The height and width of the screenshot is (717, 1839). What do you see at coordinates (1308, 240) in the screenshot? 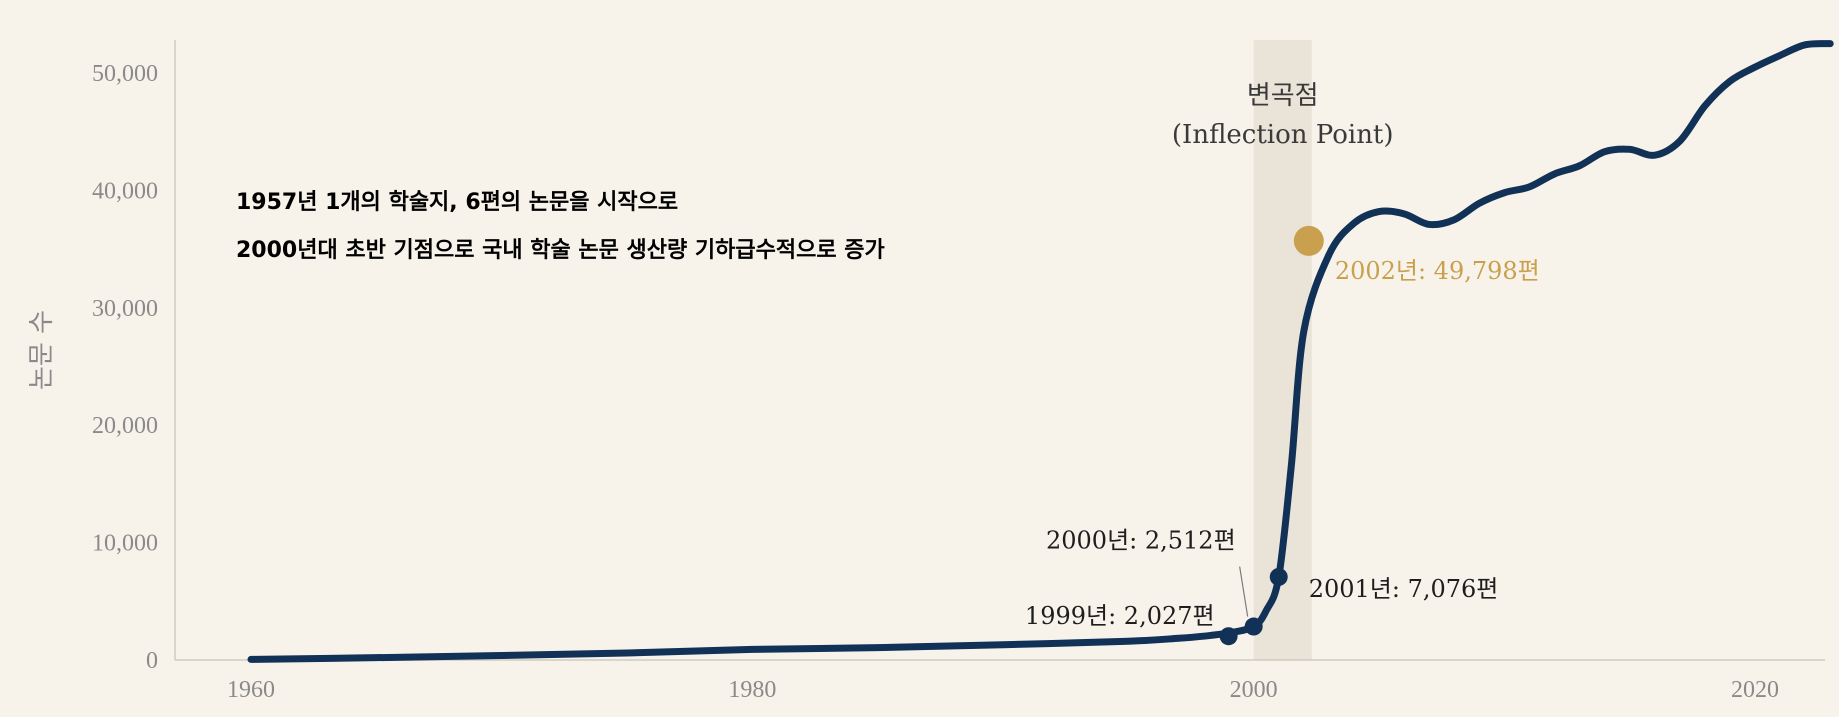
I see `highlight-point` at bounding box center [1308, 240].